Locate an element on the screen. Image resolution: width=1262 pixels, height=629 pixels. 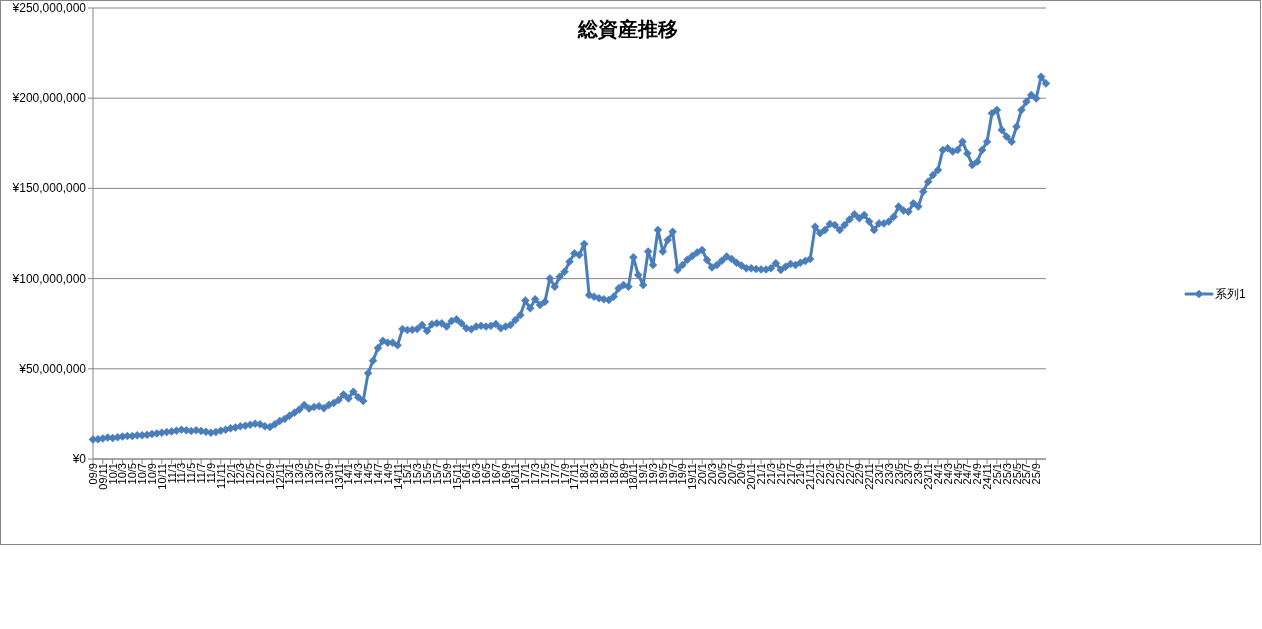
x-tick-label: 20/11 is located at coordinates (751, 476).